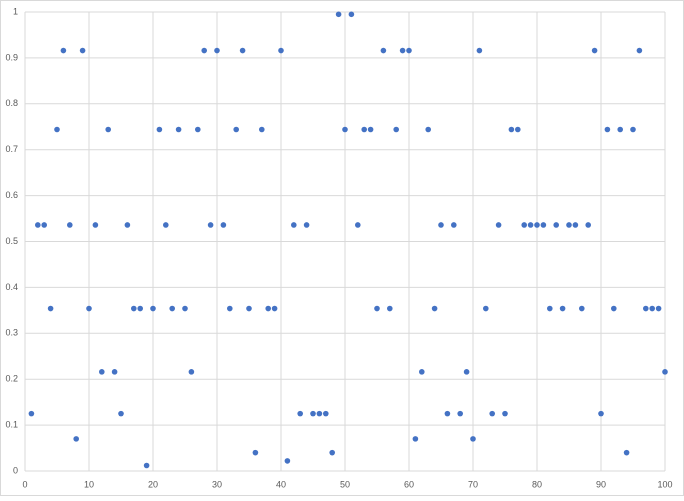 The height and width of the screenshot is (501, 684). Describe the element at coordinates (664, 484) in the screenshot. I see `x-tick-label: 100` at that location.